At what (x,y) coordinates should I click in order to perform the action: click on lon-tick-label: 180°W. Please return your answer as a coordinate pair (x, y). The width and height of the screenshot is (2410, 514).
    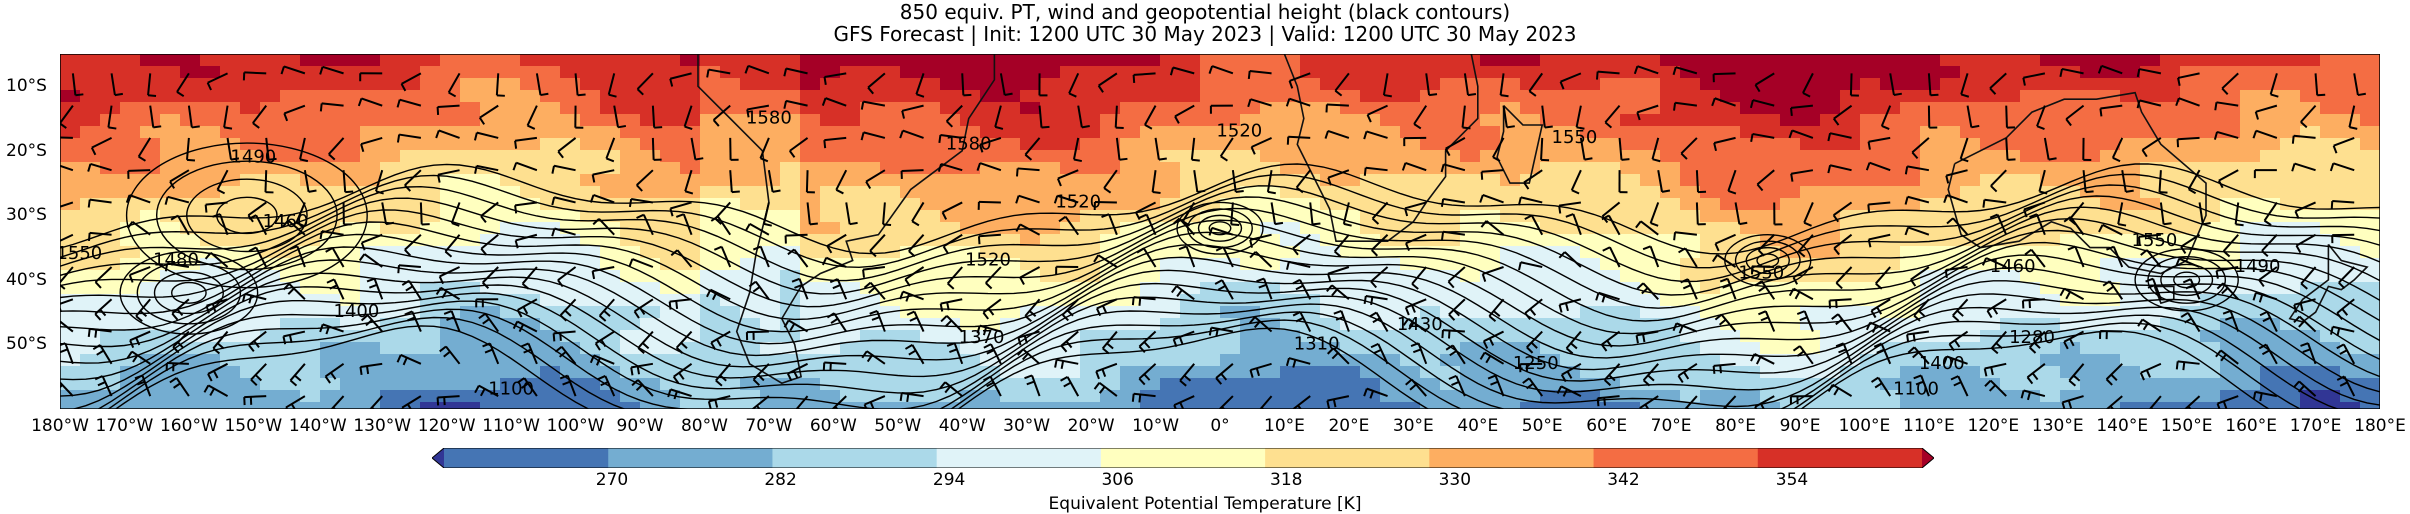
    Looking at the image, I should click on (60, 426).